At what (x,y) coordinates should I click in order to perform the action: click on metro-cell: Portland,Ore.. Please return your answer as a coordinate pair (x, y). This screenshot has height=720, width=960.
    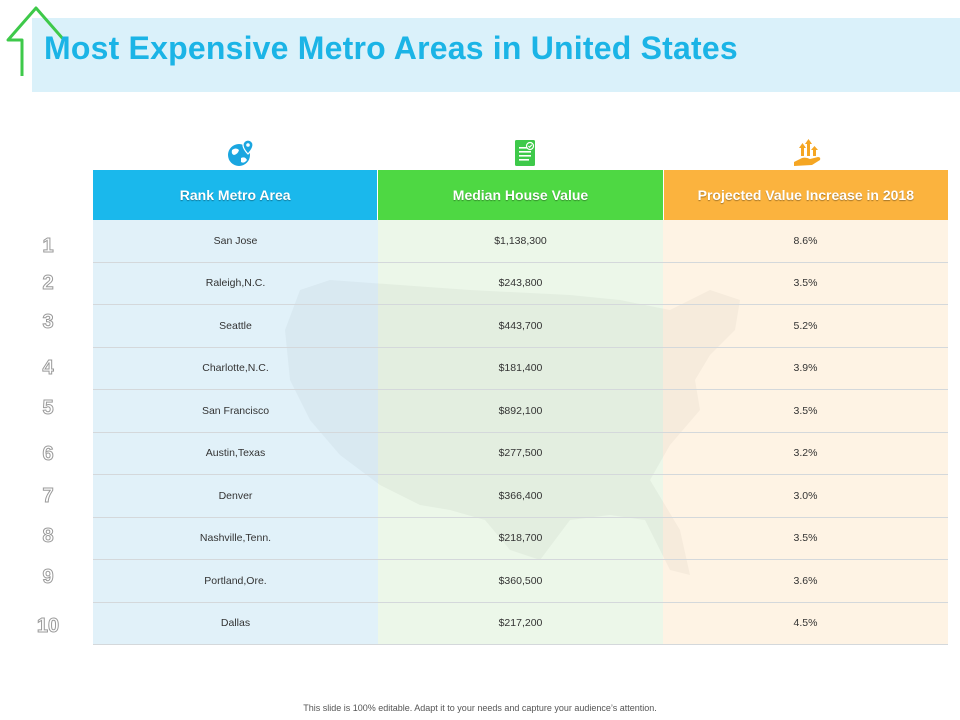
    Looking at the image, I should click on (235, 581).